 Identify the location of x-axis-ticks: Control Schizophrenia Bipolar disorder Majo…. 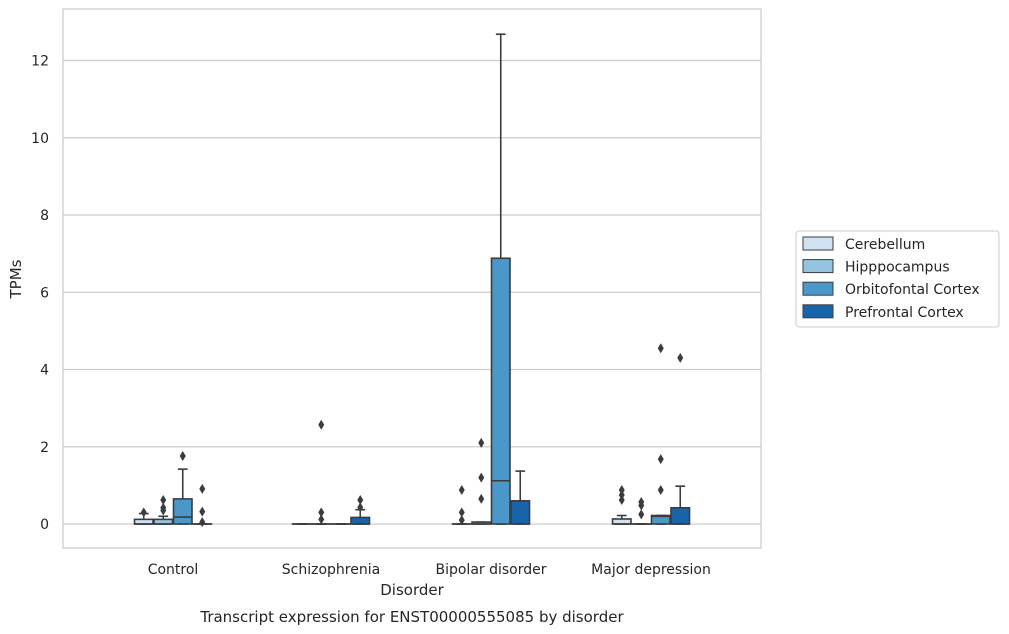
(429, 570).